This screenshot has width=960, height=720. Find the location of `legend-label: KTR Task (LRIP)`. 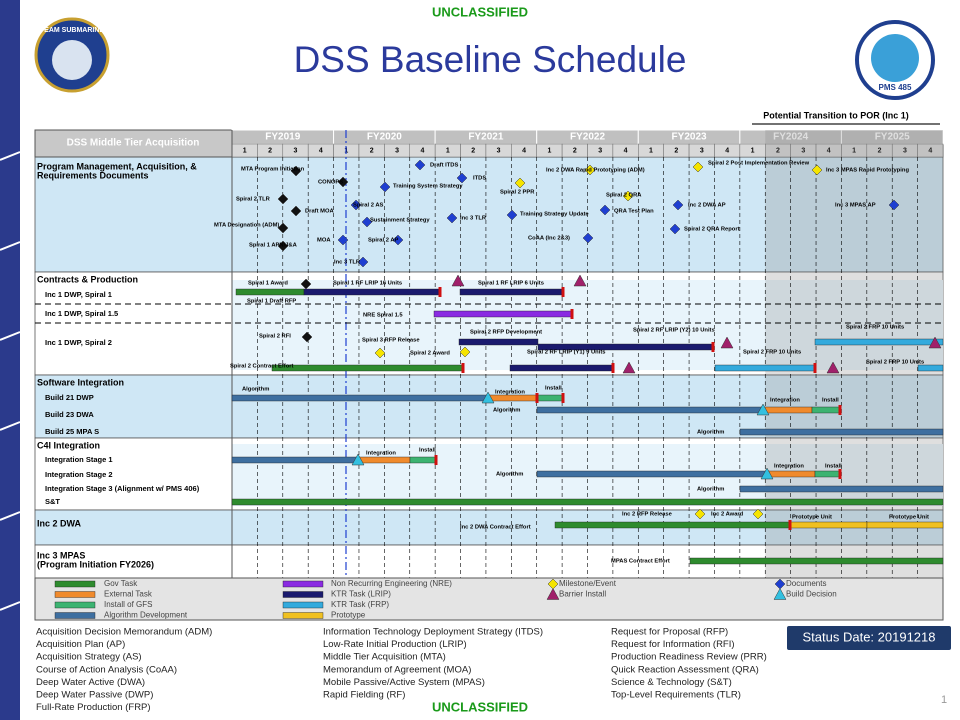

legend-label: KTR Task (LRIP) is located at coordinates (361, 594).